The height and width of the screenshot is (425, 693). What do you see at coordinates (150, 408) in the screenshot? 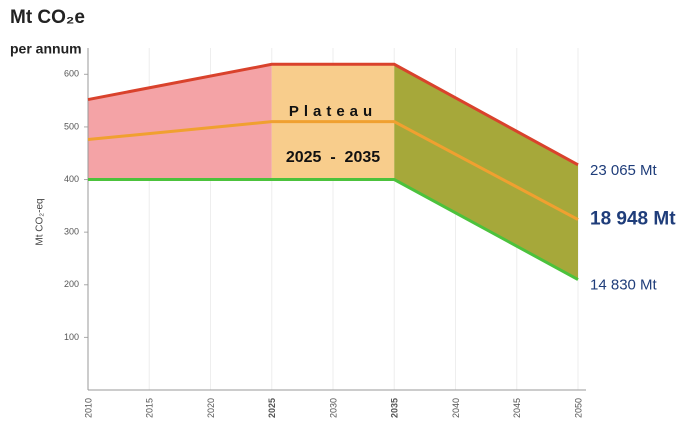
I see `x-tick-label: 2015` at bounding box center [150, 408].